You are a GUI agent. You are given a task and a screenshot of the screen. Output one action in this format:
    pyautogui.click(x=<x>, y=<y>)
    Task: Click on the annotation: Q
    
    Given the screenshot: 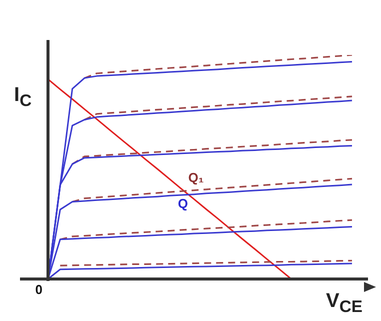 What is the action you would take?
    pyautogui.click(x=183, y=204)
    